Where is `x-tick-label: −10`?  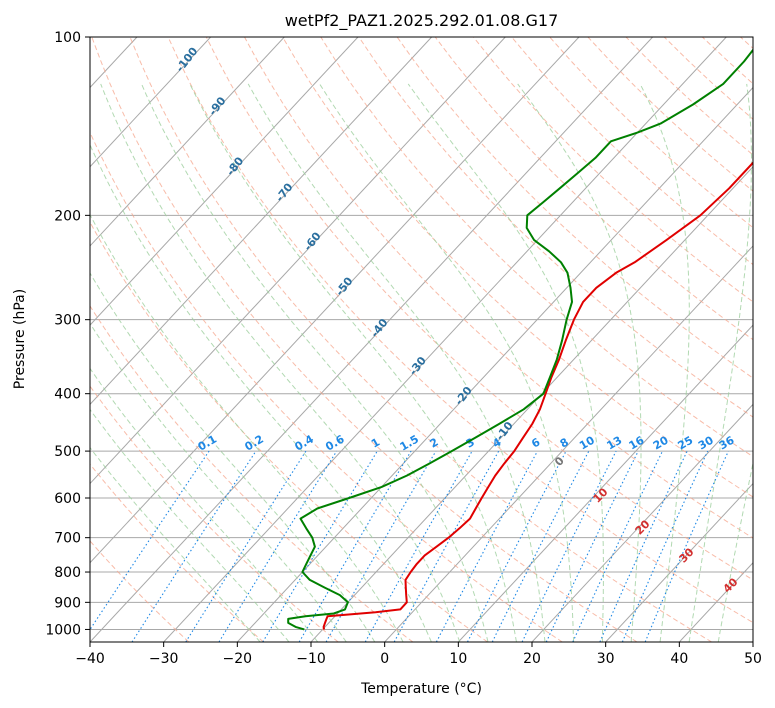
x-tick-label: −10 is located at coordinates (311, 659).